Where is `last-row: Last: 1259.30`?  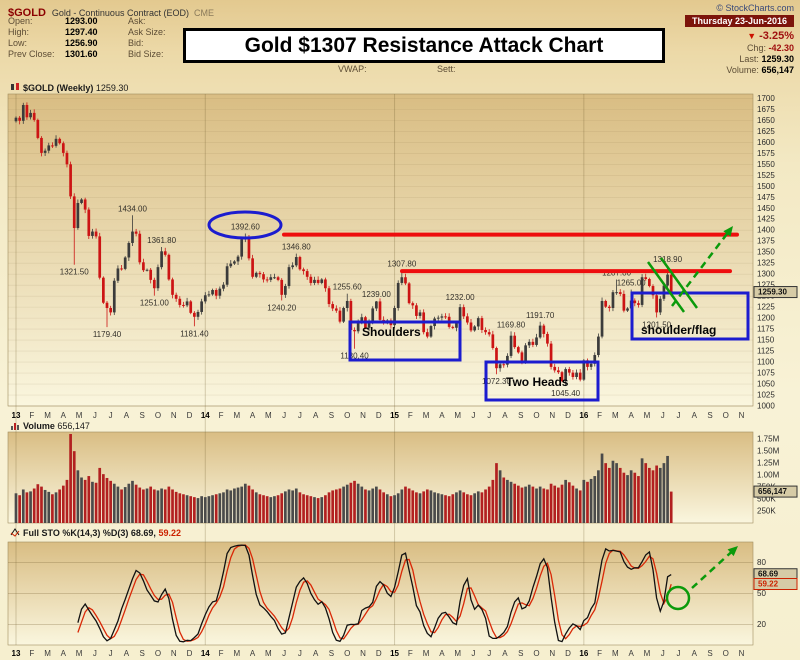 last-row: Last: 1259.30 is located at coordinates (766, 59).